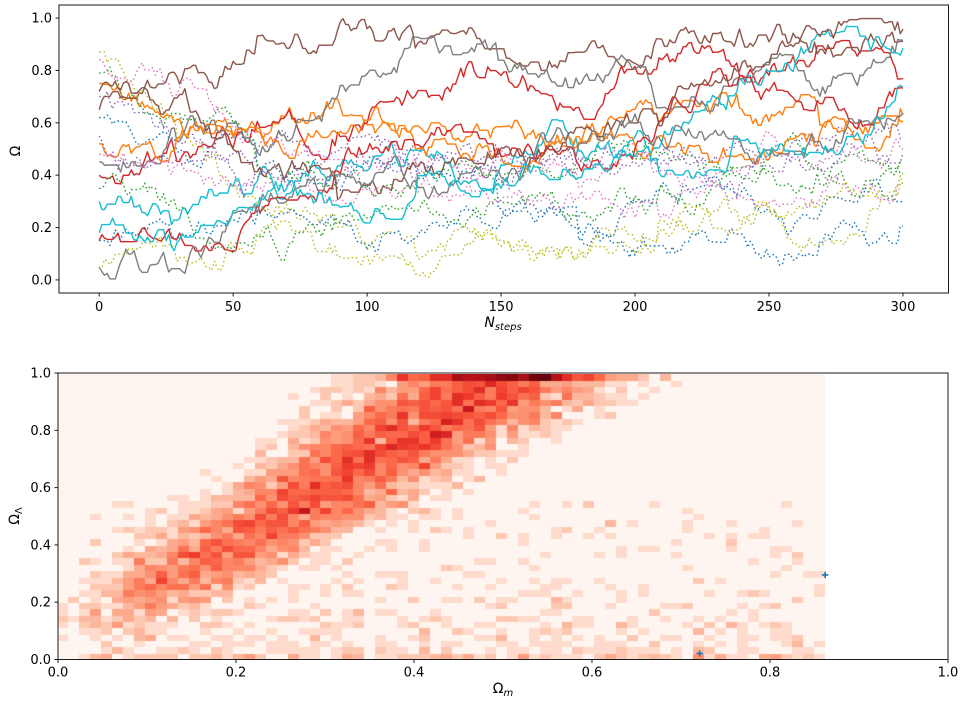 This screenshot has height=708, width=967. I want to click on posterior-ylabel-subscript: Λ, so click(19, 510).